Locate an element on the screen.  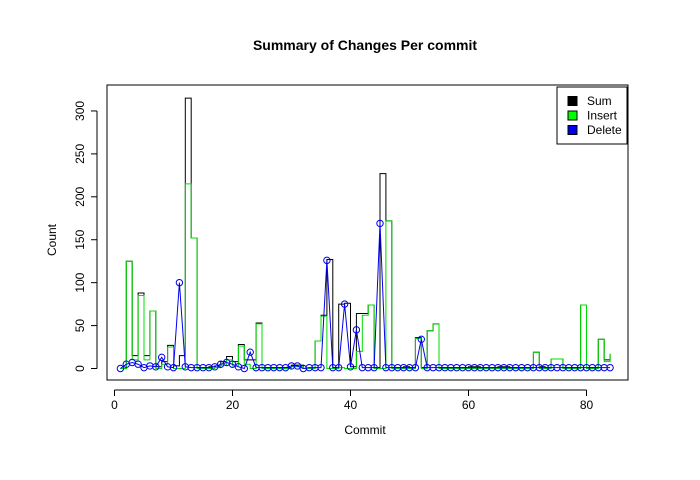
legend-label: Sum is located at coordinates (599, 101).